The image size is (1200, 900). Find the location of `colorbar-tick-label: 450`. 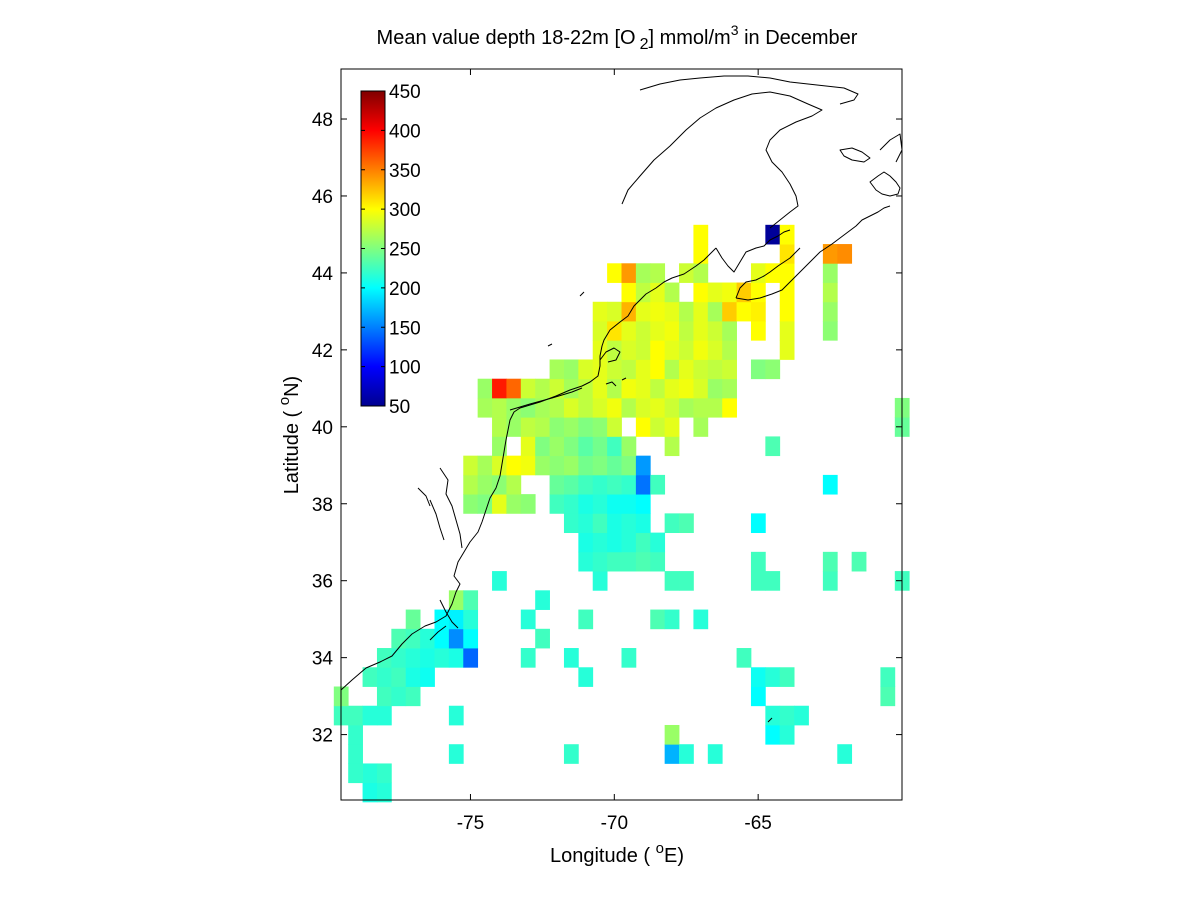

colorbar-tick-label: 450 is located at coordinates (405, 92).